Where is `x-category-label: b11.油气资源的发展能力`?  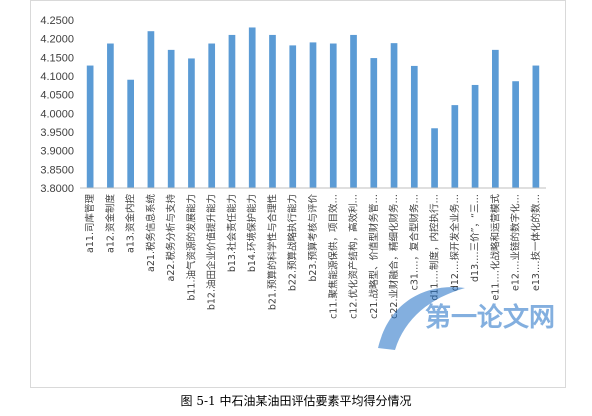
x-category-label: b11.油气资源的发展能力 is located at coordinates (191, 247).